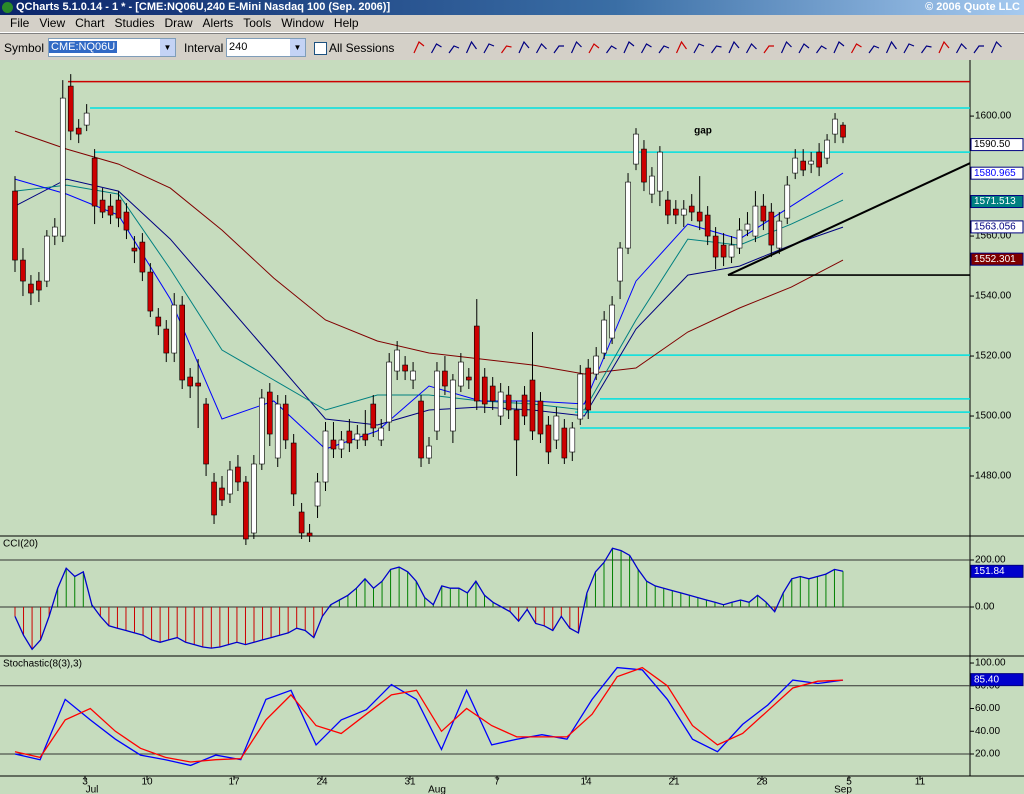 The image size is (1024, 794). What do you see at coordinates (987, 754) in the screenshot?
I see `y-tick-label: 20.00` at bounding box center [987, 754].